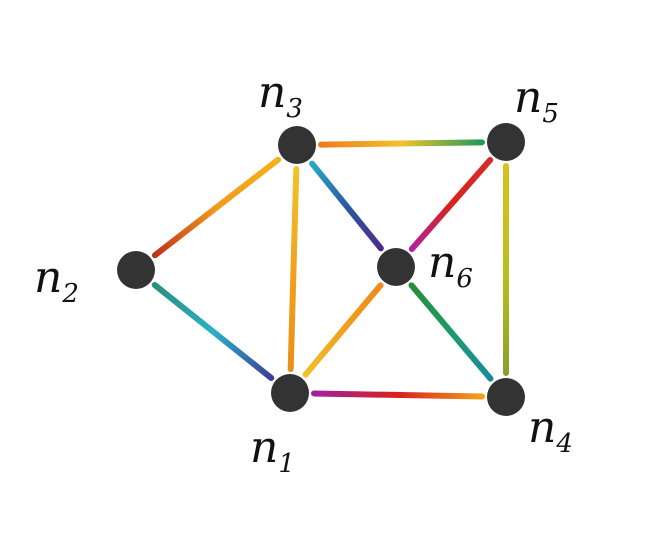 This screenshot has width=650, height=540. I want to click on node-label-n4: n4, so click(550, 430).